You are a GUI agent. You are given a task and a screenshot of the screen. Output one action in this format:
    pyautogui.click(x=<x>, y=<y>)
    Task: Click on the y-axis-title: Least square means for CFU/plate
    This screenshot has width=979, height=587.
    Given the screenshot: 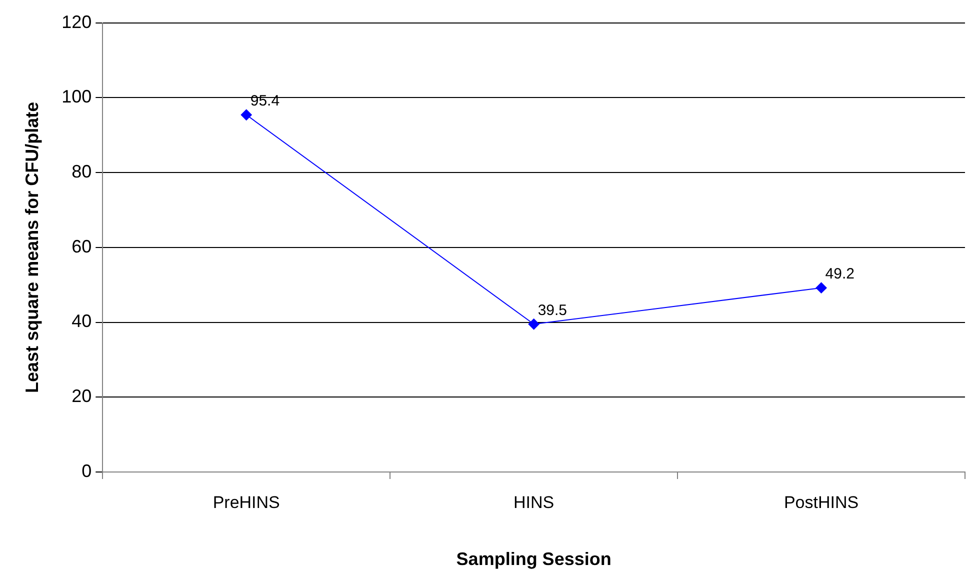 What is the action you would take?
    pyautogui.click(x=32, y=247)
    